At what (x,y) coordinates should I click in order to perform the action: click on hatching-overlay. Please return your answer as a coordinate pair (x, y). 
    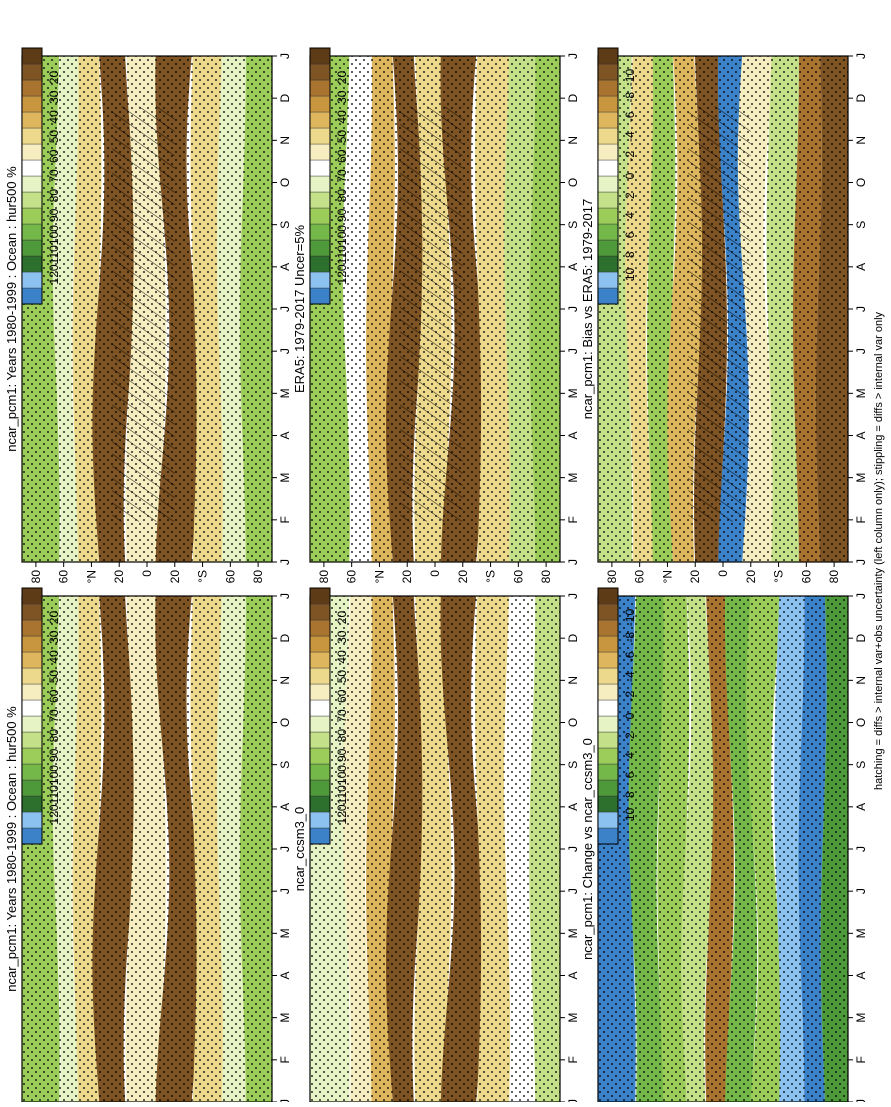
    Looking at the image, I should click on (431, 314).